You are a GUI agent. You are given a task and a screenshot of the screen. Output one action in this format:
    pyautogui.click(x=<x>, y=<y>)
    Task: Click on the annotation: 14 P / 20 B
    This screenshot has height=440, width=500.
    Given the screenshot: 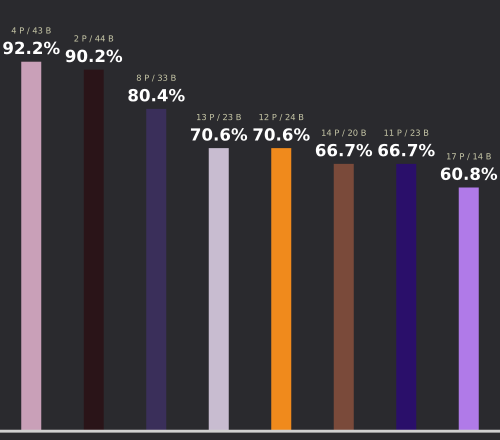 What is the action you would take?
    pyautogui.click(x=344, y=133)
    